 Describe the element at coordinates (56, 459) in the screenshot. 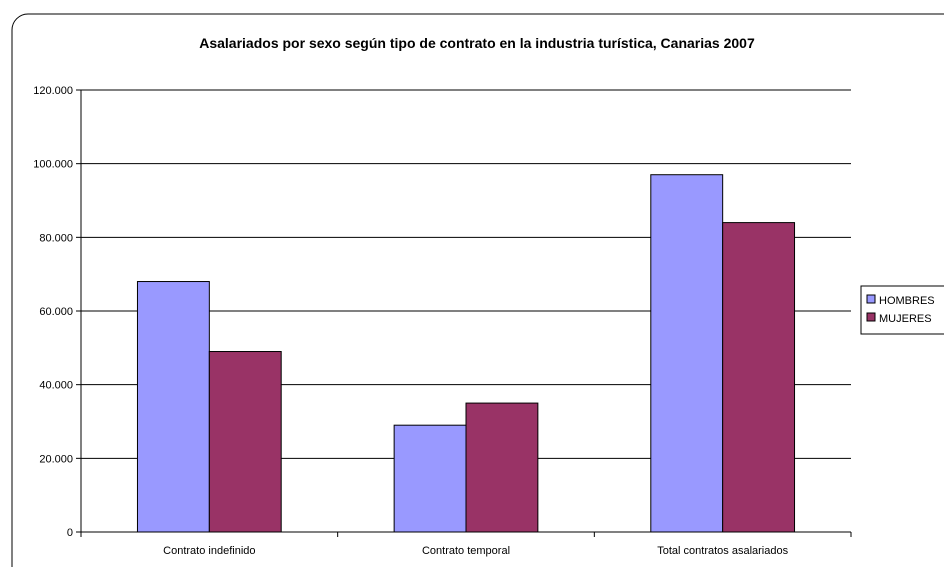

I see `y-tick-label: 20.000` at that location.